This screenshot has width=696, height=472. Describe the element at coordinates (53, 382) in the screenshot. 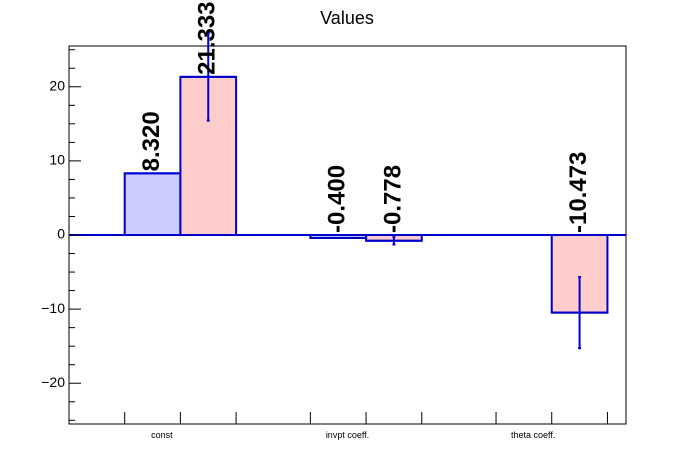

I see `y-tick-label: −20` at that location.